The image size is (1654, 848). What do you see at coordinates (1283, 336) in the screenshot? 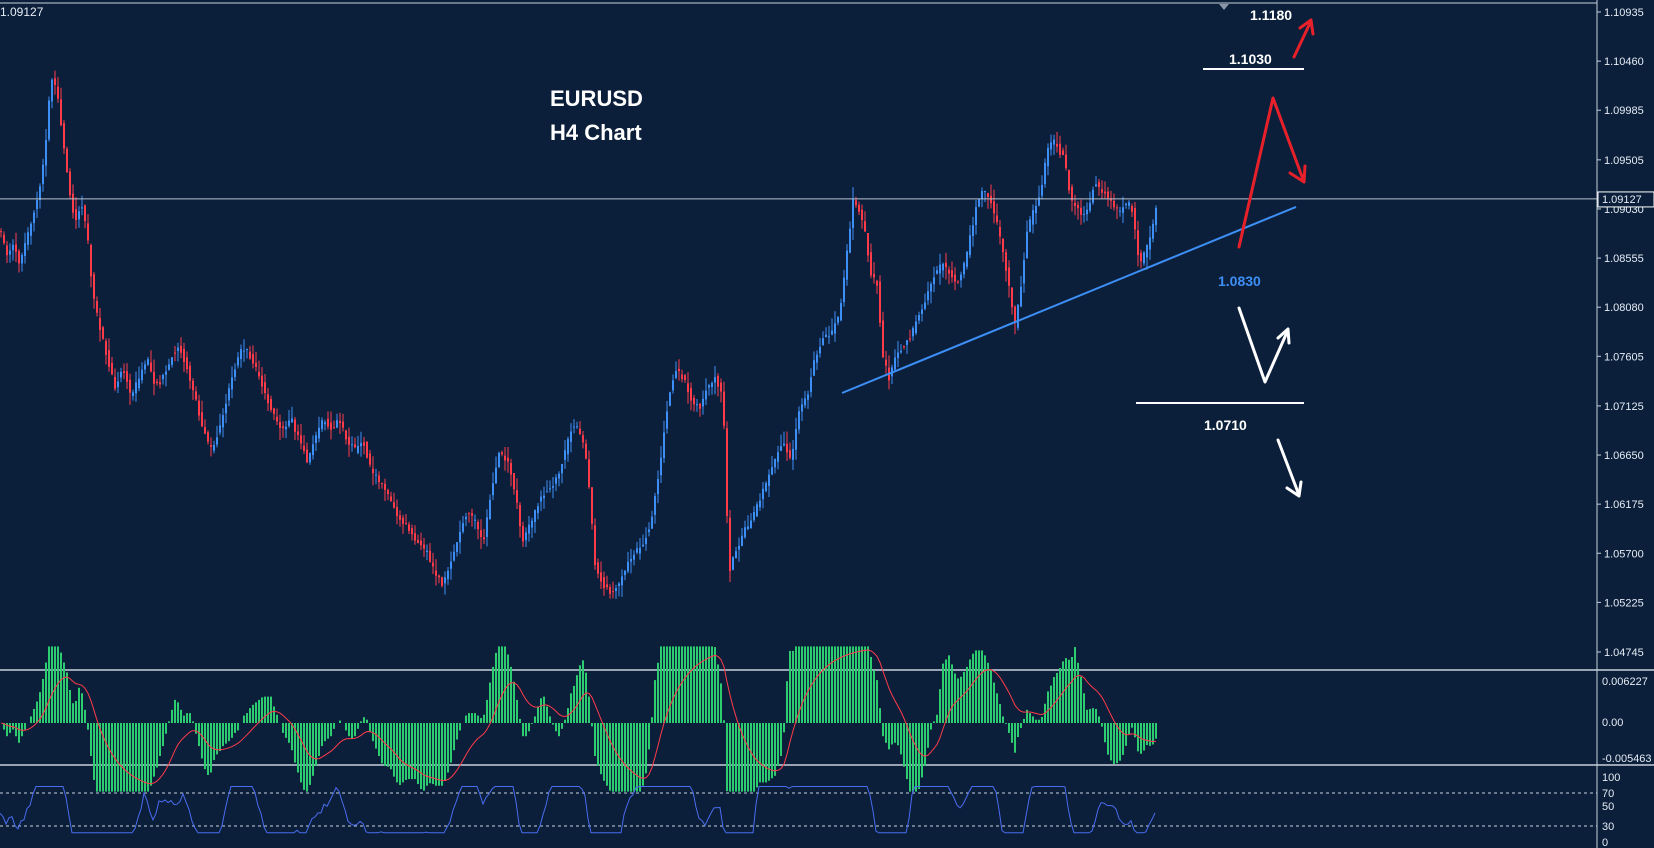
I see `white-arrowhead-up-icon` at bounding box center [1283, 336].